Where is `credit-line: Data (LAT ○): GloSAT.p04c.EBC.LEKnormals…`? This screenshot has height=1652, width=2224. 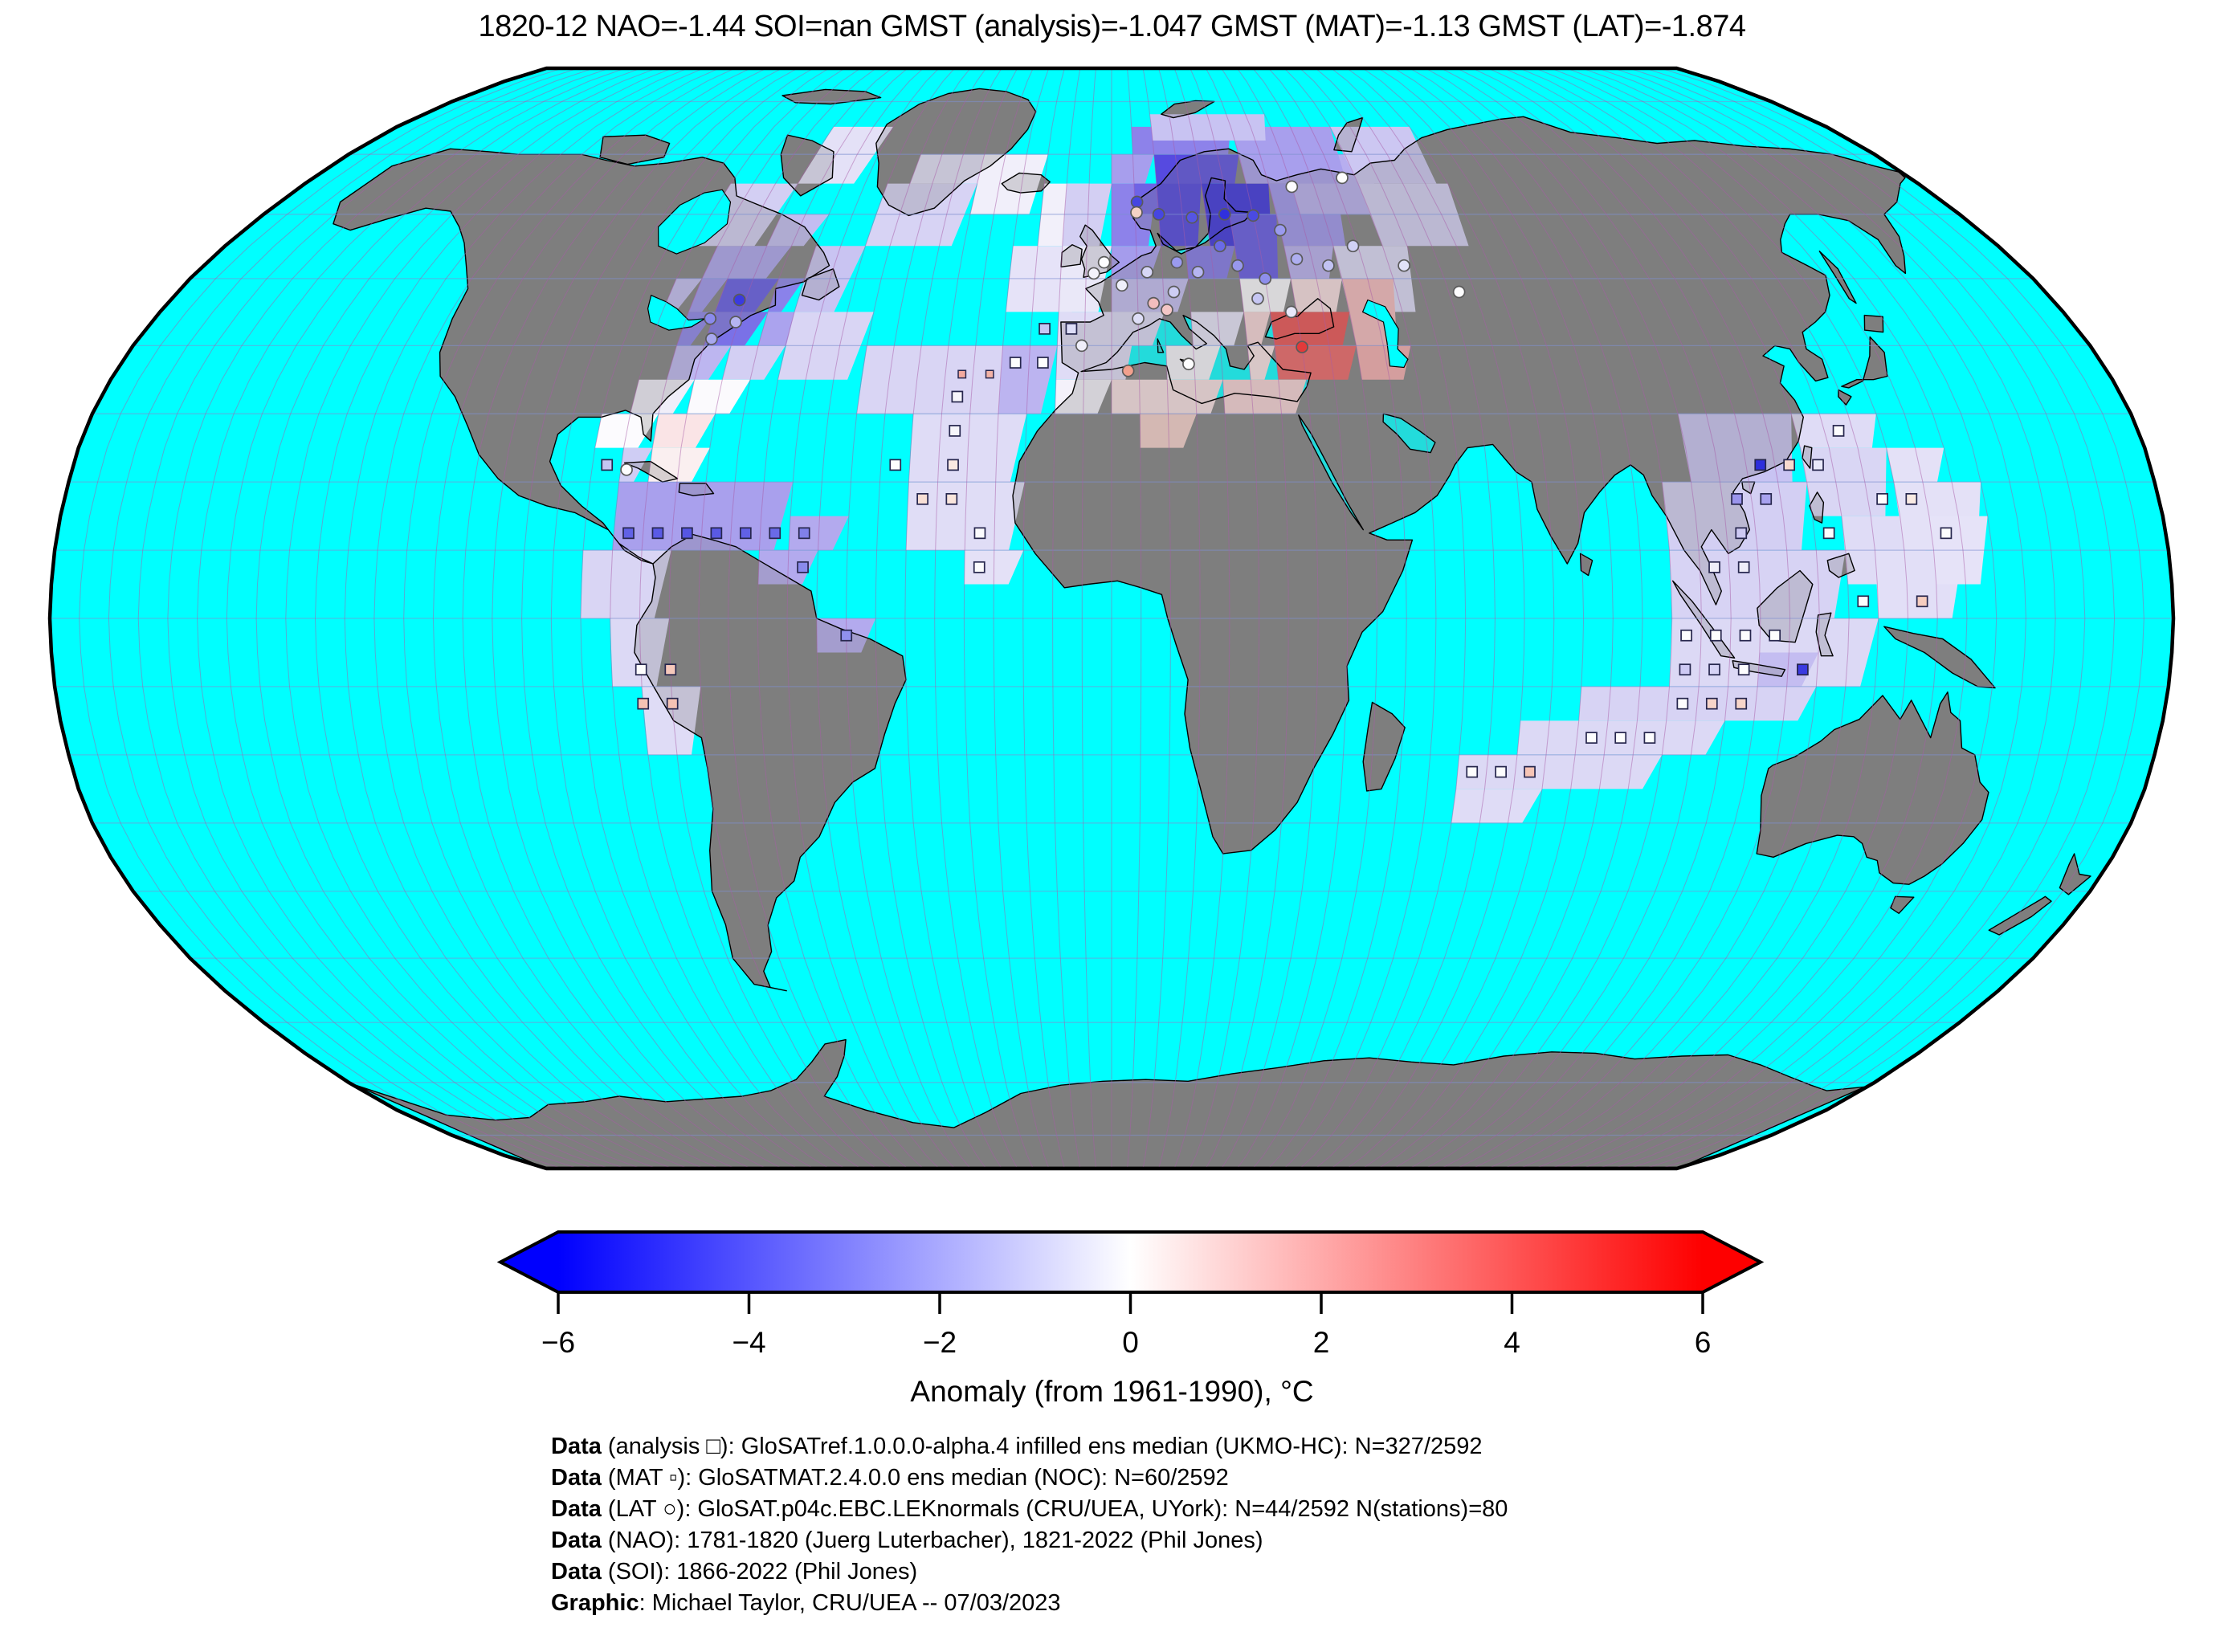 credit-line: Data (LAT ○): GloSAT.p04c.EBC.LEKnormals… is located at coordinates (1029, 1509).